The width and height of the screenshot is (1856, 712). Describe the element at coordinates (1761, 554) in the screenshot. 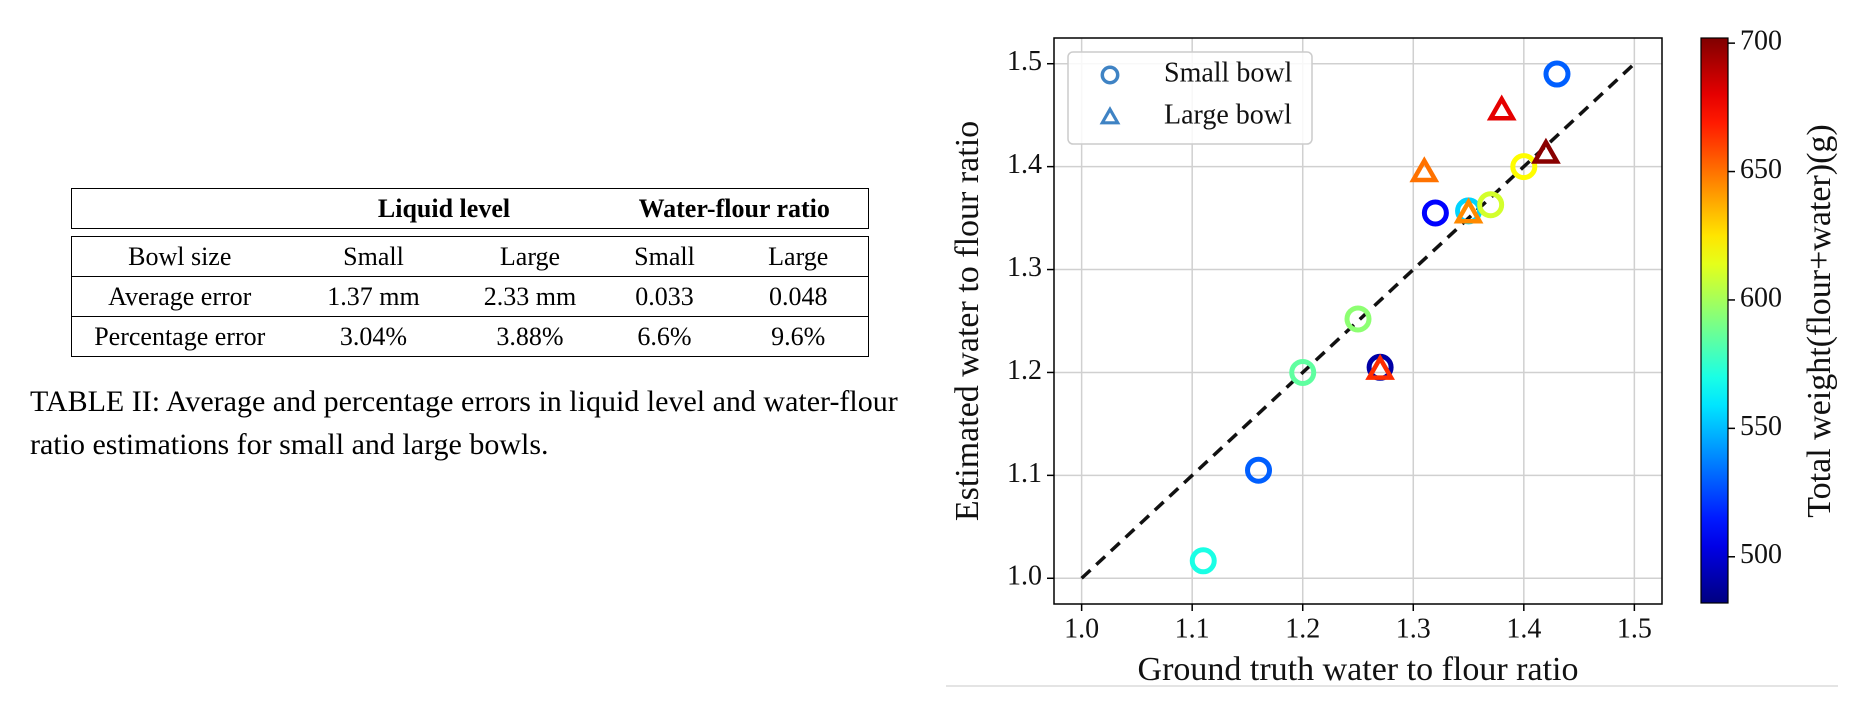

I see `colorbar-tick-label: 500` at that location.